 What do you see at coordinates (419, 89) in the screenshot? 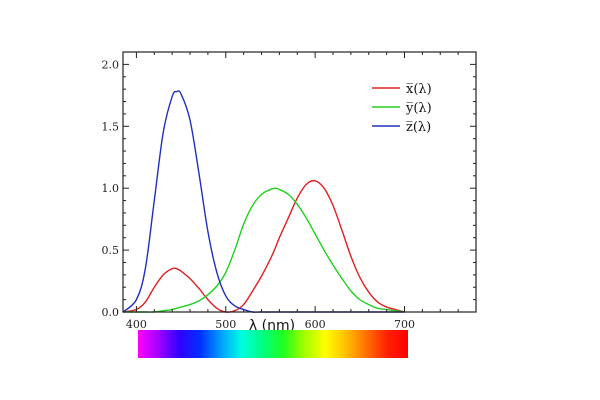
I see `legend-label-0: x̅(λ)` at bounding box center [419, 89].